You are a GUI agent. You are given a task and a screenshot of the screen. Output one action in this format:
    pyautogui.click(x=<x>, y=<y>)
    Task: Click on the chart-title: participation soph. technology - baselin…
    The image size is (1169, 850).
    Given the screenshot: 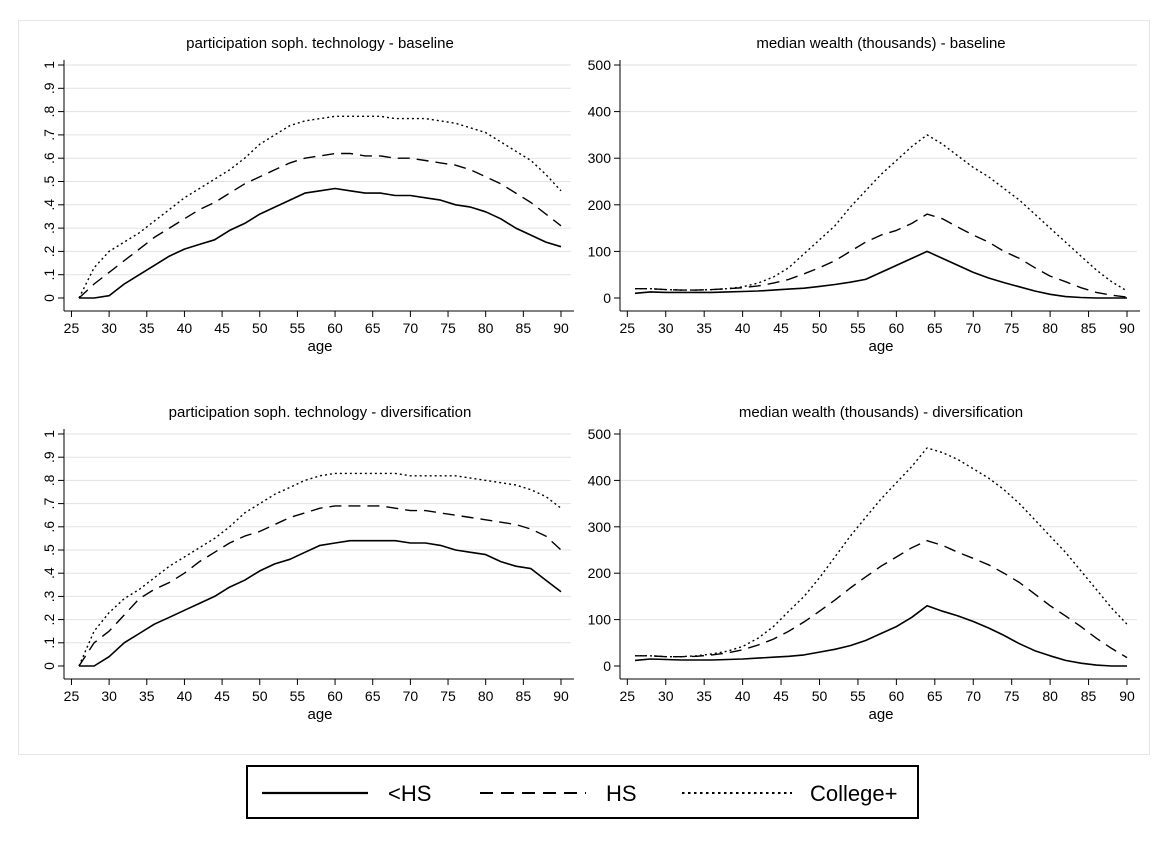 What is the action you would take?
    pyautogui.click(x=320, y=43)
    